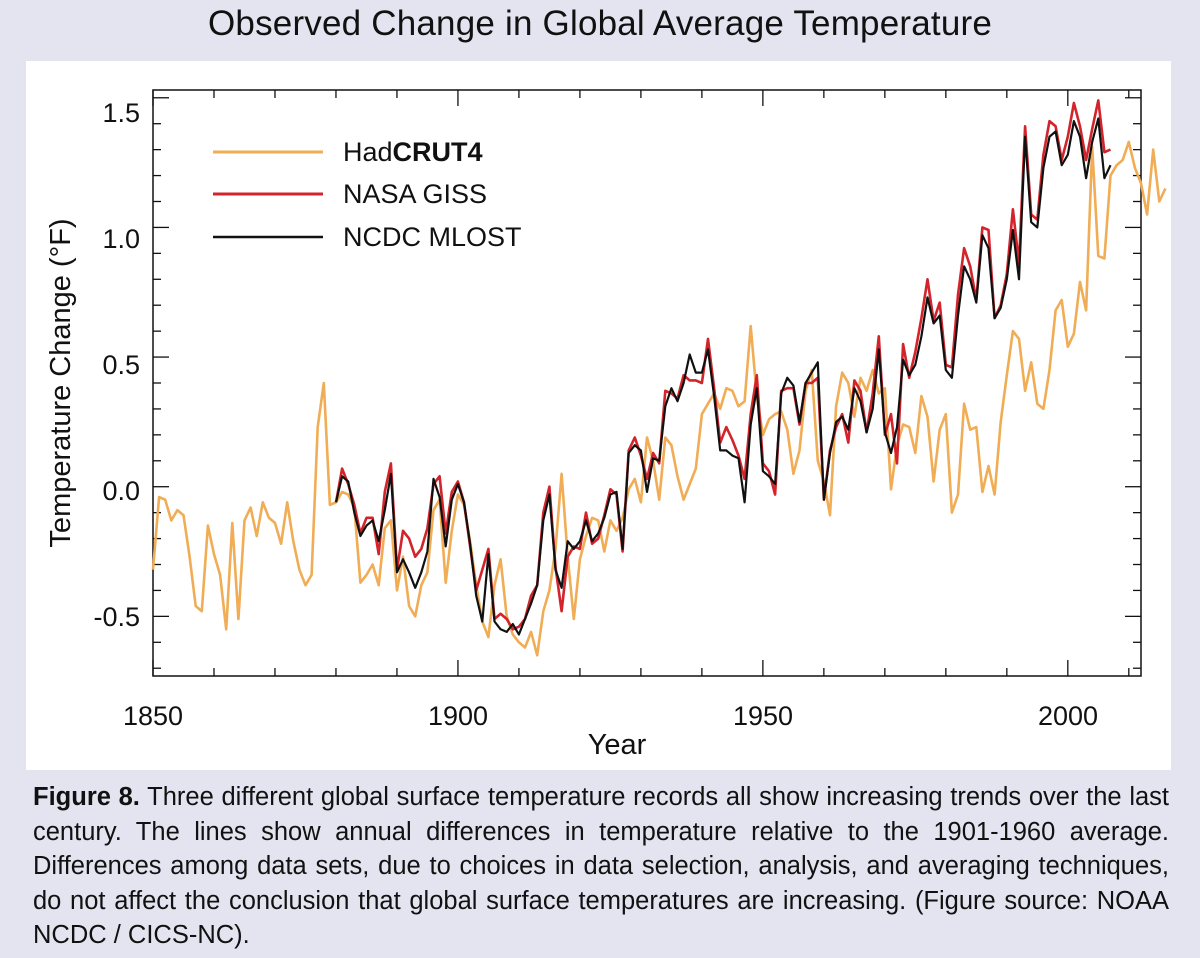 This screenshot has height=958, width=1200. Describe the element at coordinates (121, 239) in the screenshot. I see `y-tick-label: 1.0` at that location.